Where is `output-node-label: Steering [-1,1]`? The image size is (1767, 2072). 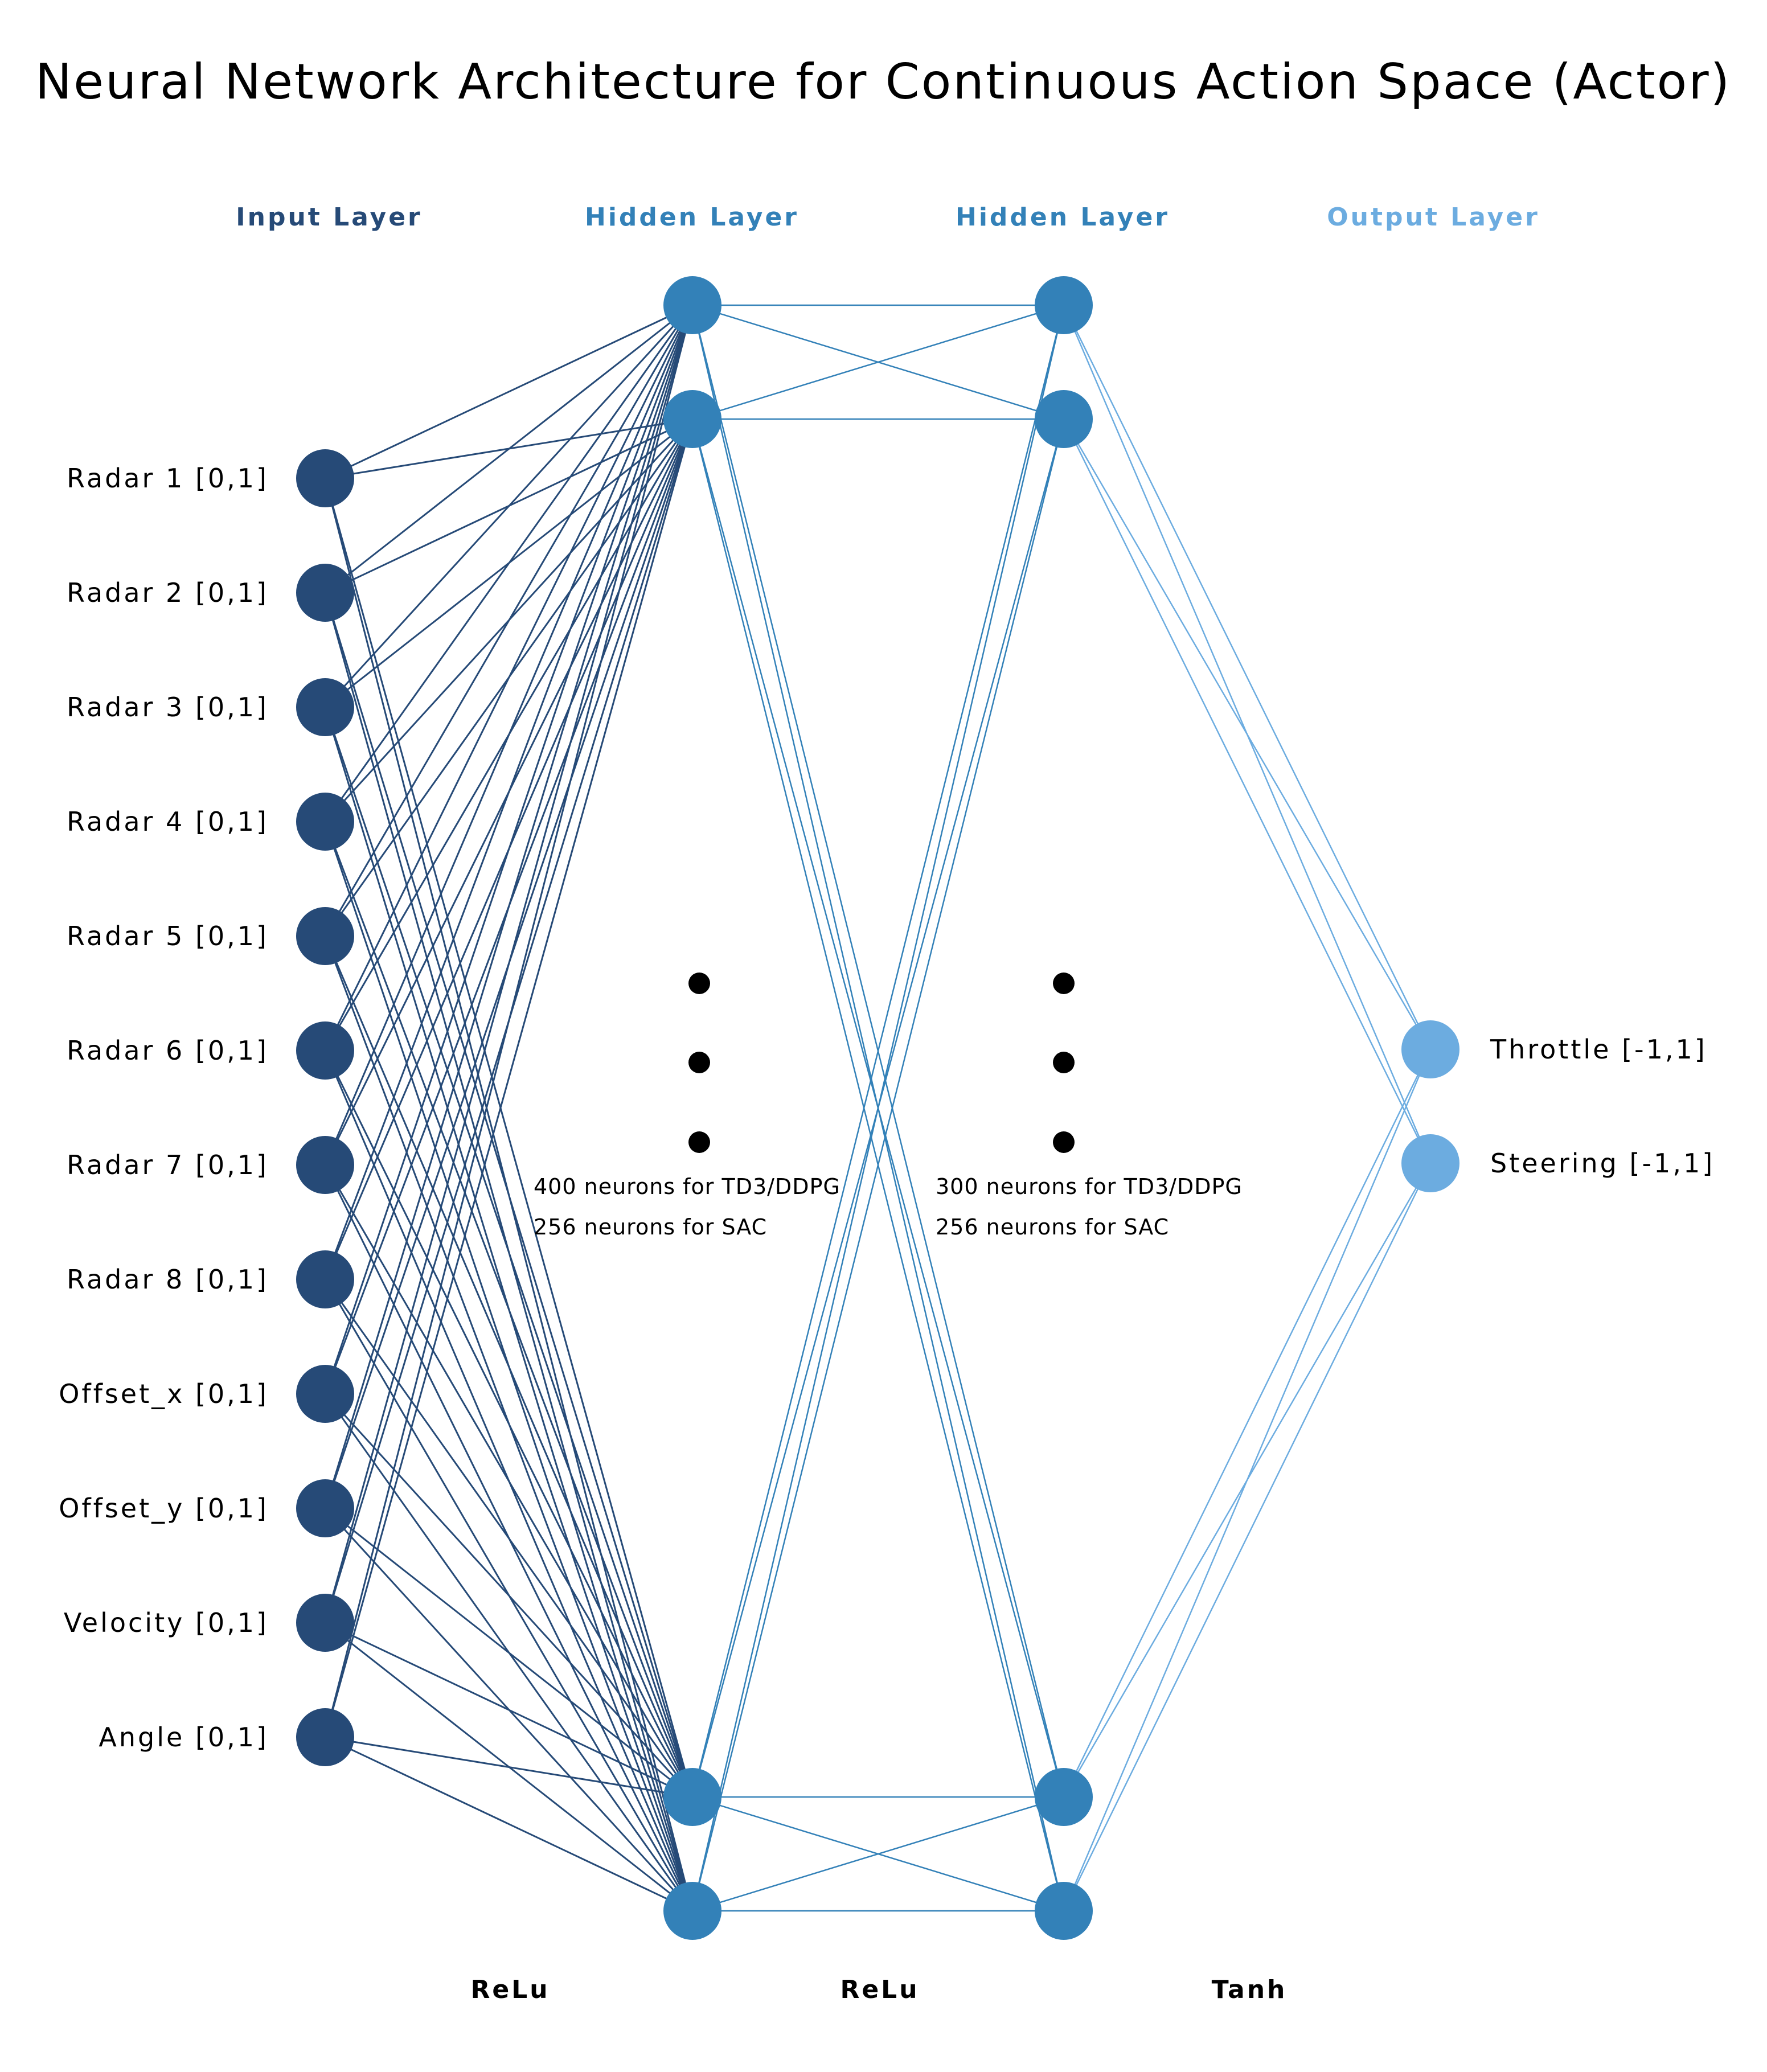
output-node-label: Steering [-1,1] is located at coordinates (1602, 1163).